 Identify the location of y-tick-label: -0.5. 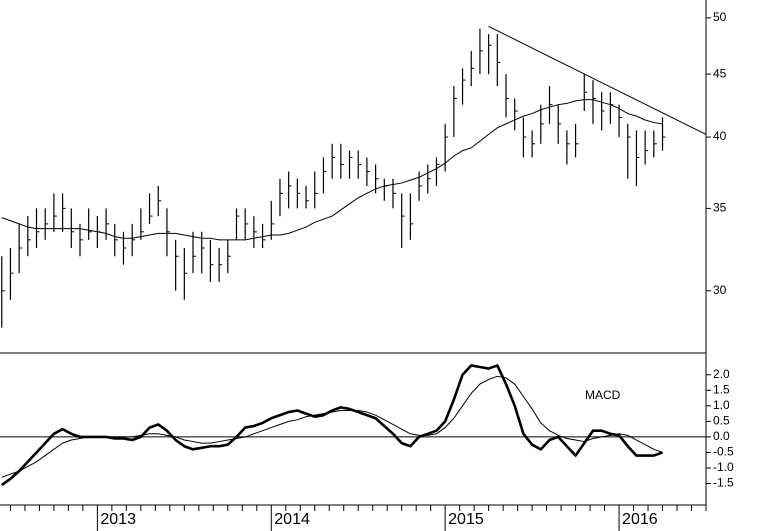
(723, 452).